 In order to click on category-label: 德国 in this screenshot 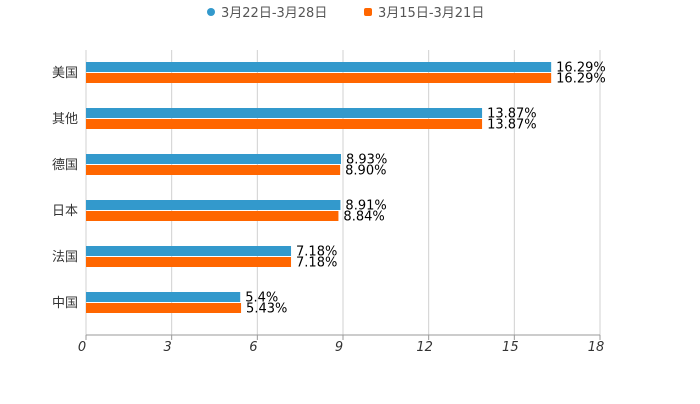, I will do `click(65, 165)`.